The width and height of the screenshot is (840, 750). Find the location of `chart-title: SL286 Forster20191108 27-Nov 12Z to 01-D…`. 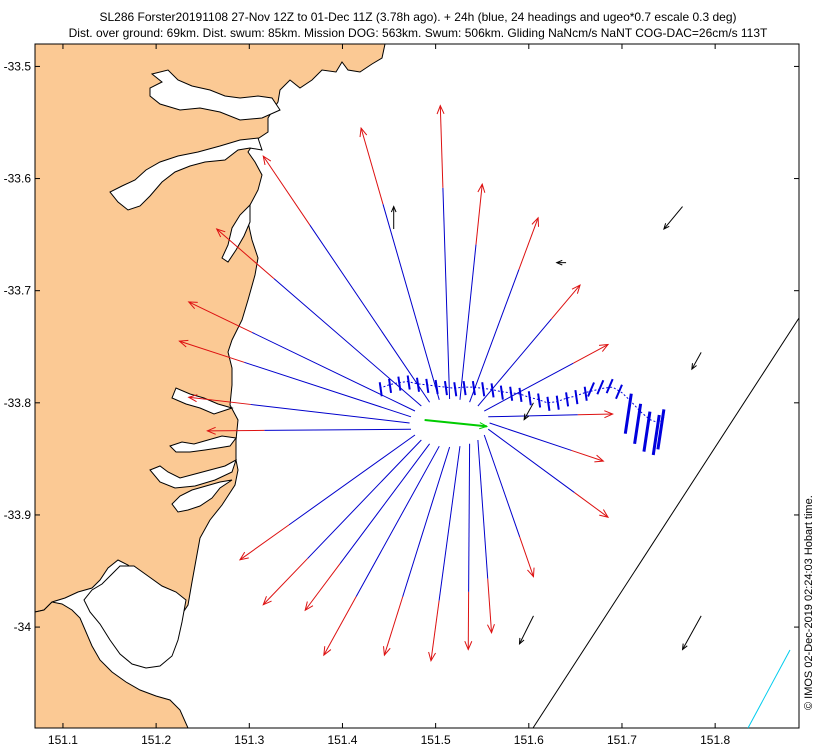

chart-title: SL286 Forster20191108 27-Nov 12Z to 01-D… is located at coordinates (418, 17).